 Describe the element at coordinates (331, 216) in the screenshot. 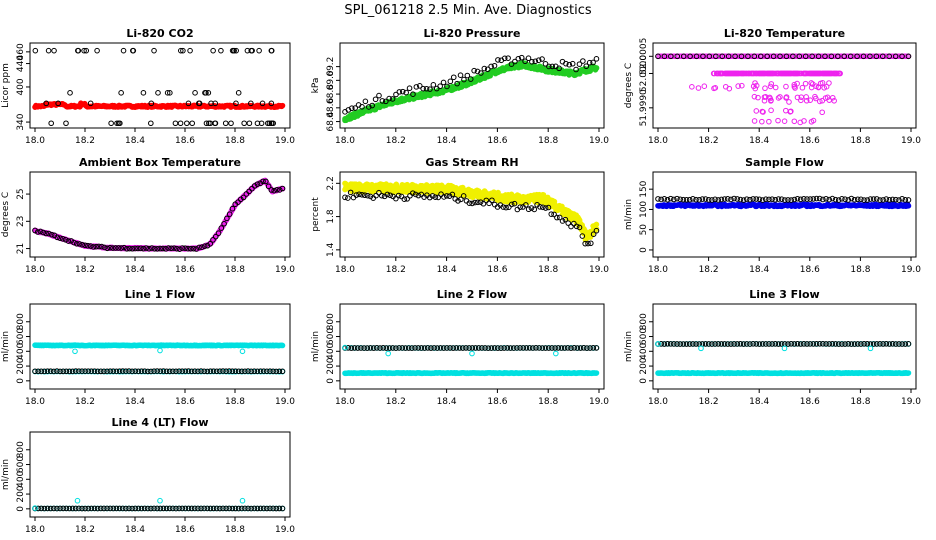

I see `y-tick-label: 1.8` at that location.